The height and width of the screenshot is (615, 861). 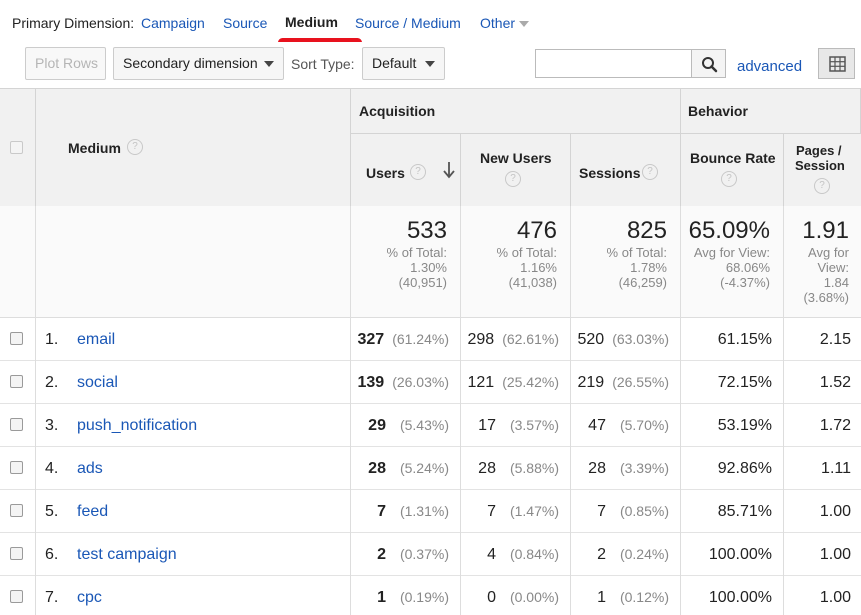 I want to click on totals-bounce-rate-cell: 65.09% Avg for View: 68.06% (-4.37%), so click(x=732, y=262).